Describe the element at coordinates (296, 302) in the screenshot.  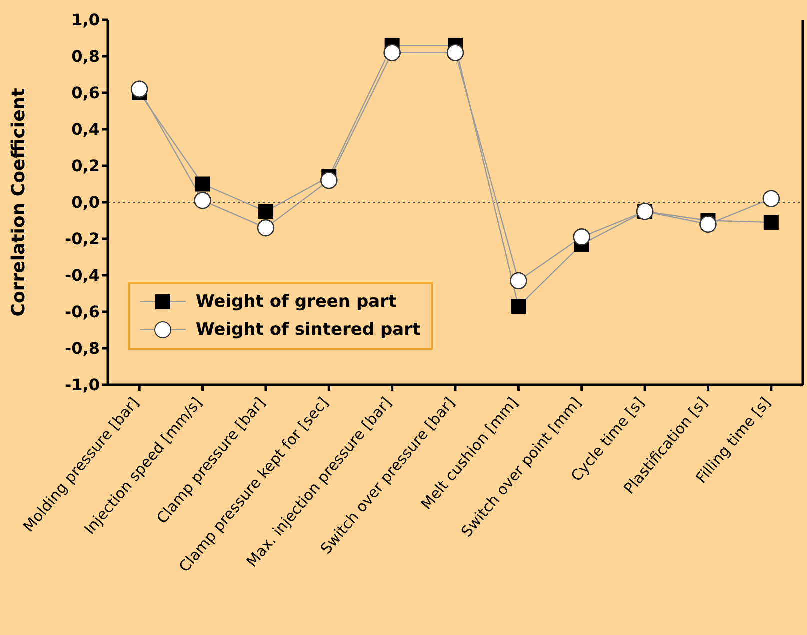
I see `legend-label: Weight of green part` at that location.